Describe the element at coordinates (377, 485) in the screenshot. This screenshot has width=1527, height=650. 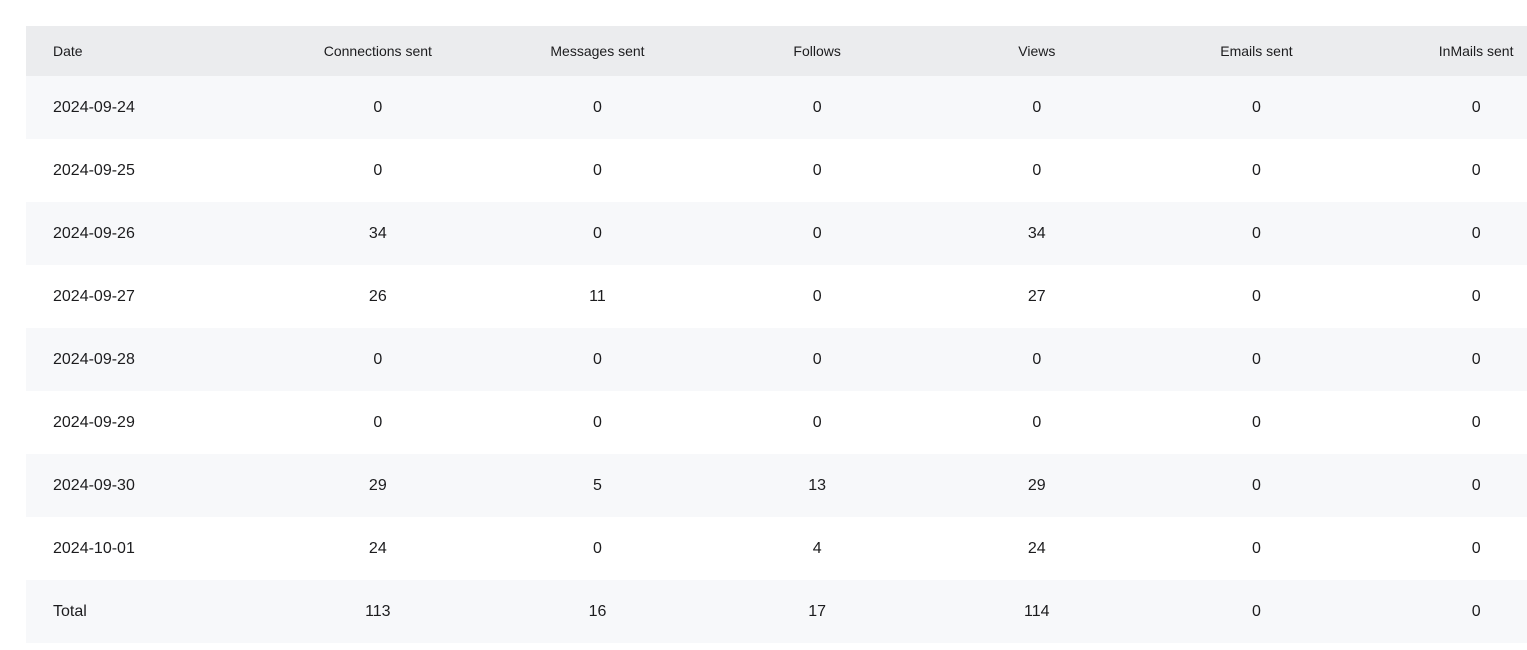
I see `cell-connections-sent: 29` at that location.